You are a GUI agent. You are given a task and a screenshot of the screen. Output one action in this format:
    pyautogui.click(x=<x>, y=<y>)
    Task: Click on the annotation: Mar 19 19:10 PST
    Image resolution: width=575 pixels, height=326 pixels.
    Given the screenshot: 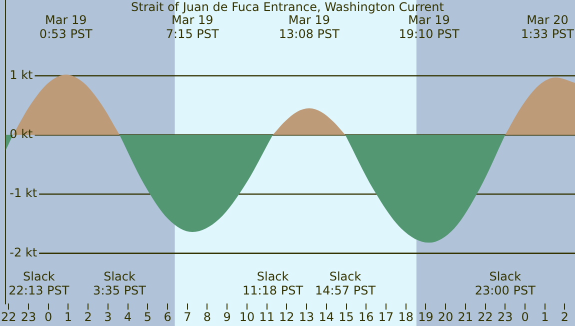 What is the action you would take?
    pyautogui.click(x=429, y=27)
    